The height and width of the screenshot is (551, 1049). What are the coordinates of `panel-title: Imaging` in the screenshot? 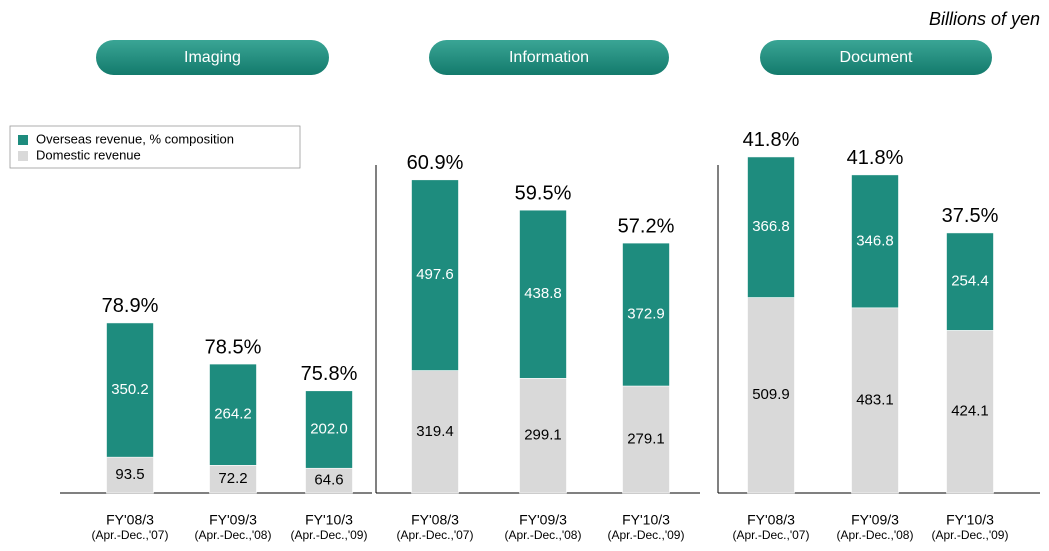 It's located at (212, 57).